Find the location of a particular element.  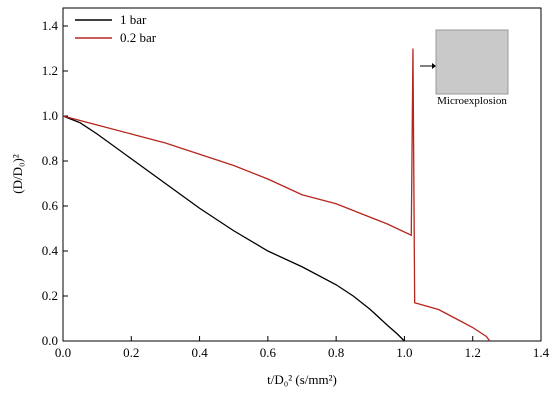

y-tick-label: 1.4 is located at coordinates (50, 25).